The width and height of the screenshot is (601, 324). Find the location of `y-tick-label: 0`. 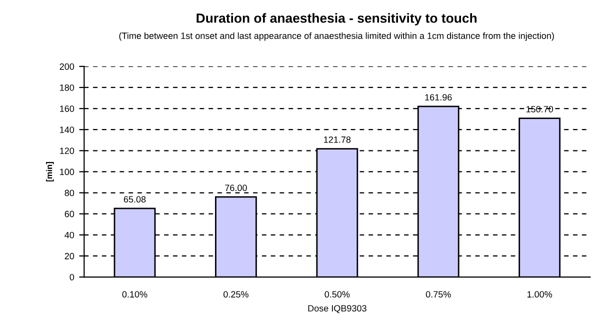

y-tick-label: 0 is located at coordinates (72, 277).